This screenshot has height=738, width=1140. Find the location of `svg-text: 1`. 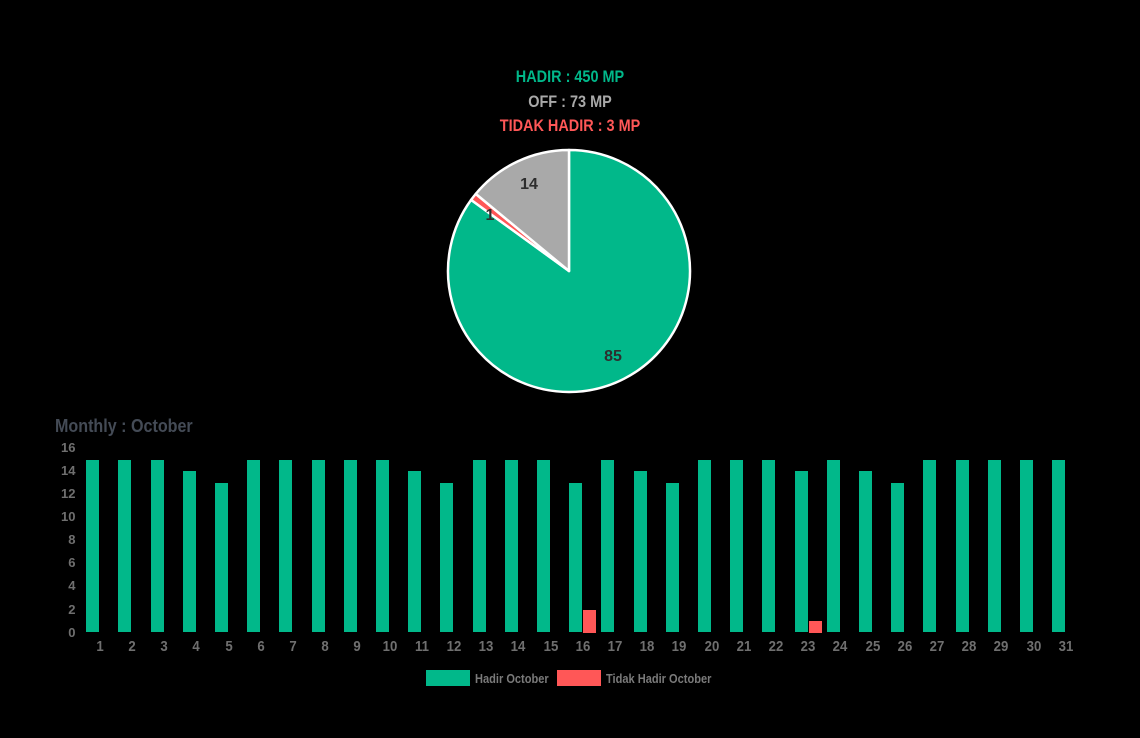

svg-text: 1 is located at coordinates (490, 215).